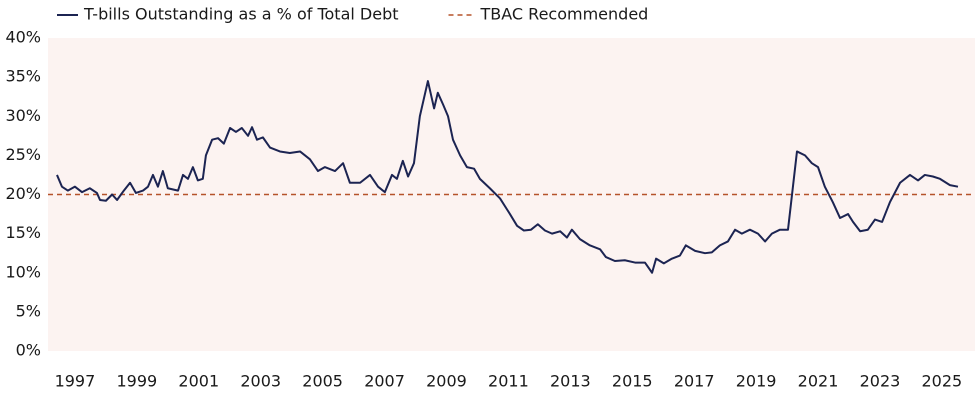 The image size is (980, 402). What do you see at coordinates (384, 381) in the screenshot?
I see `x-tick-label: 2007` at bounding box center [384, 381].